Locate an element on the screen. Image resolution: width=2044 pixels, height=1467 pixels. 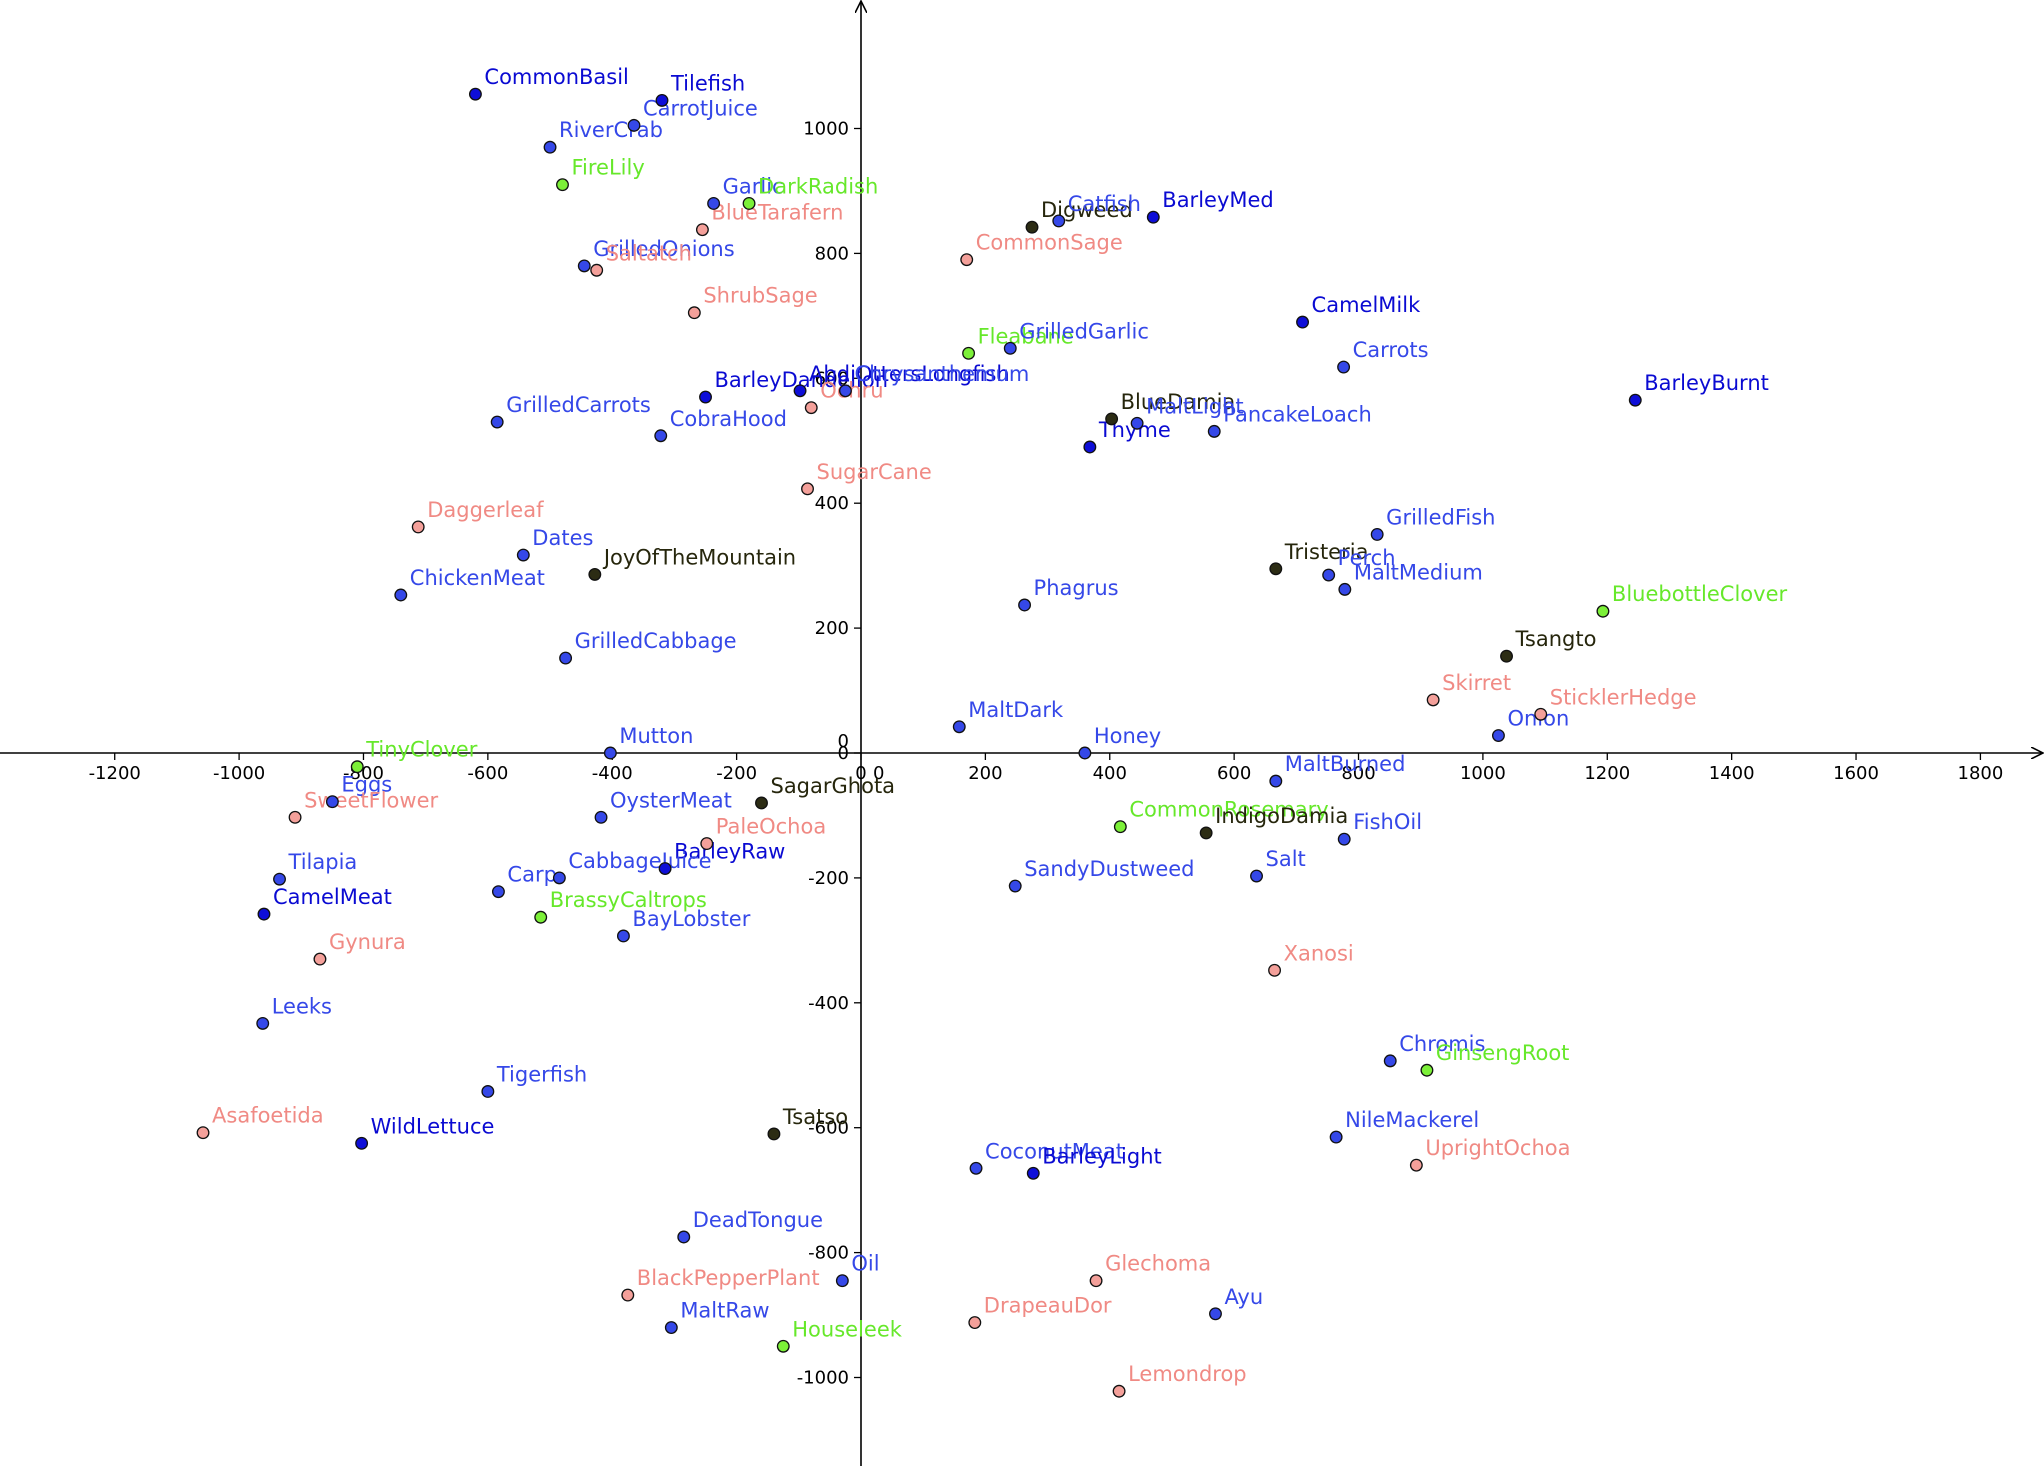
point-barley-burnt is located at coordinates (1635, 400).